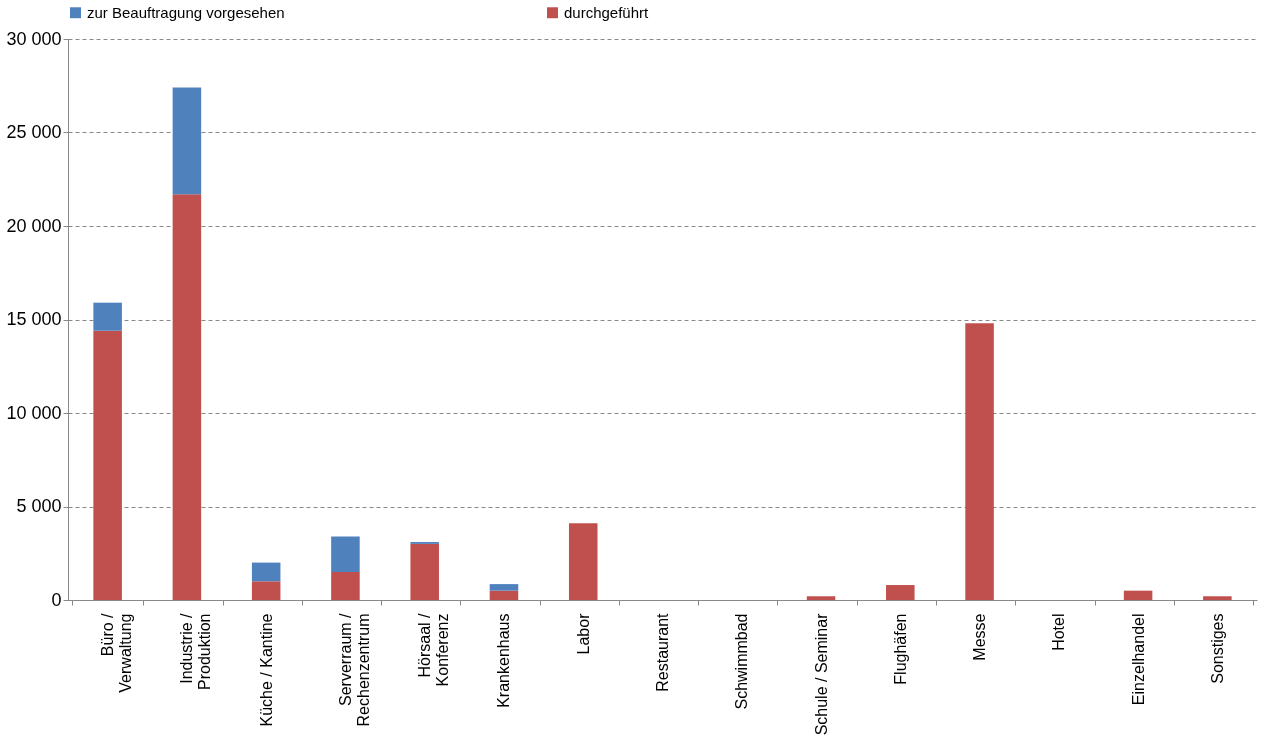 This screenshot has width=1272, height=749. I want to click on x-tick-label: Restaurant, so click(662, 652).